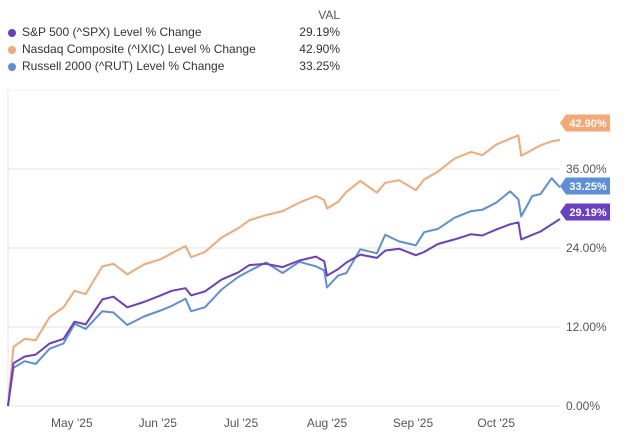  Describe the element at coordinates (583, 406) in the screenshot. I see `y-tick-label-0-00: 0.00%` at that location.